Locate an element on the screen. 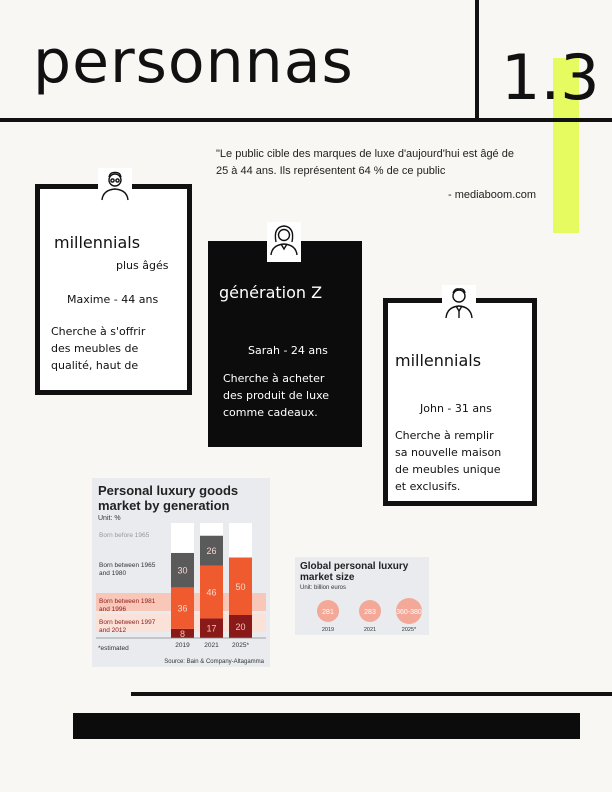 The image size is (612, 792). footer-bar is located at coordinates (326, 726).